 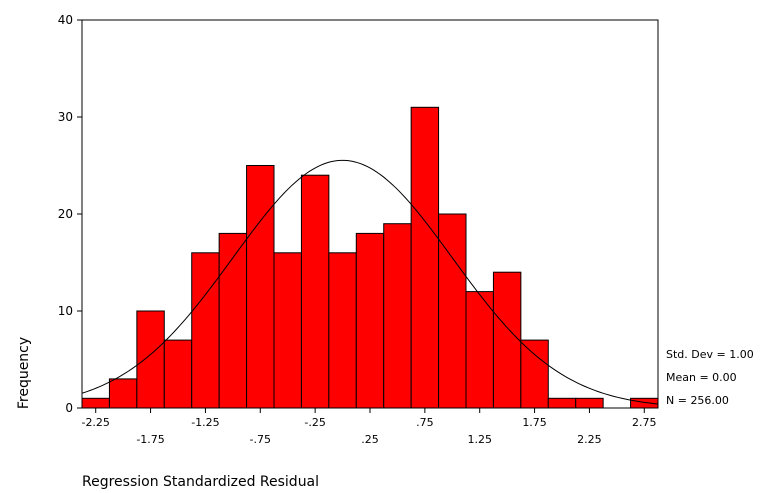 What do you see at coordinates (150, 439) in the screenshot?
I see `x-tick-label: -1.75` at bounding box center [150, 439].